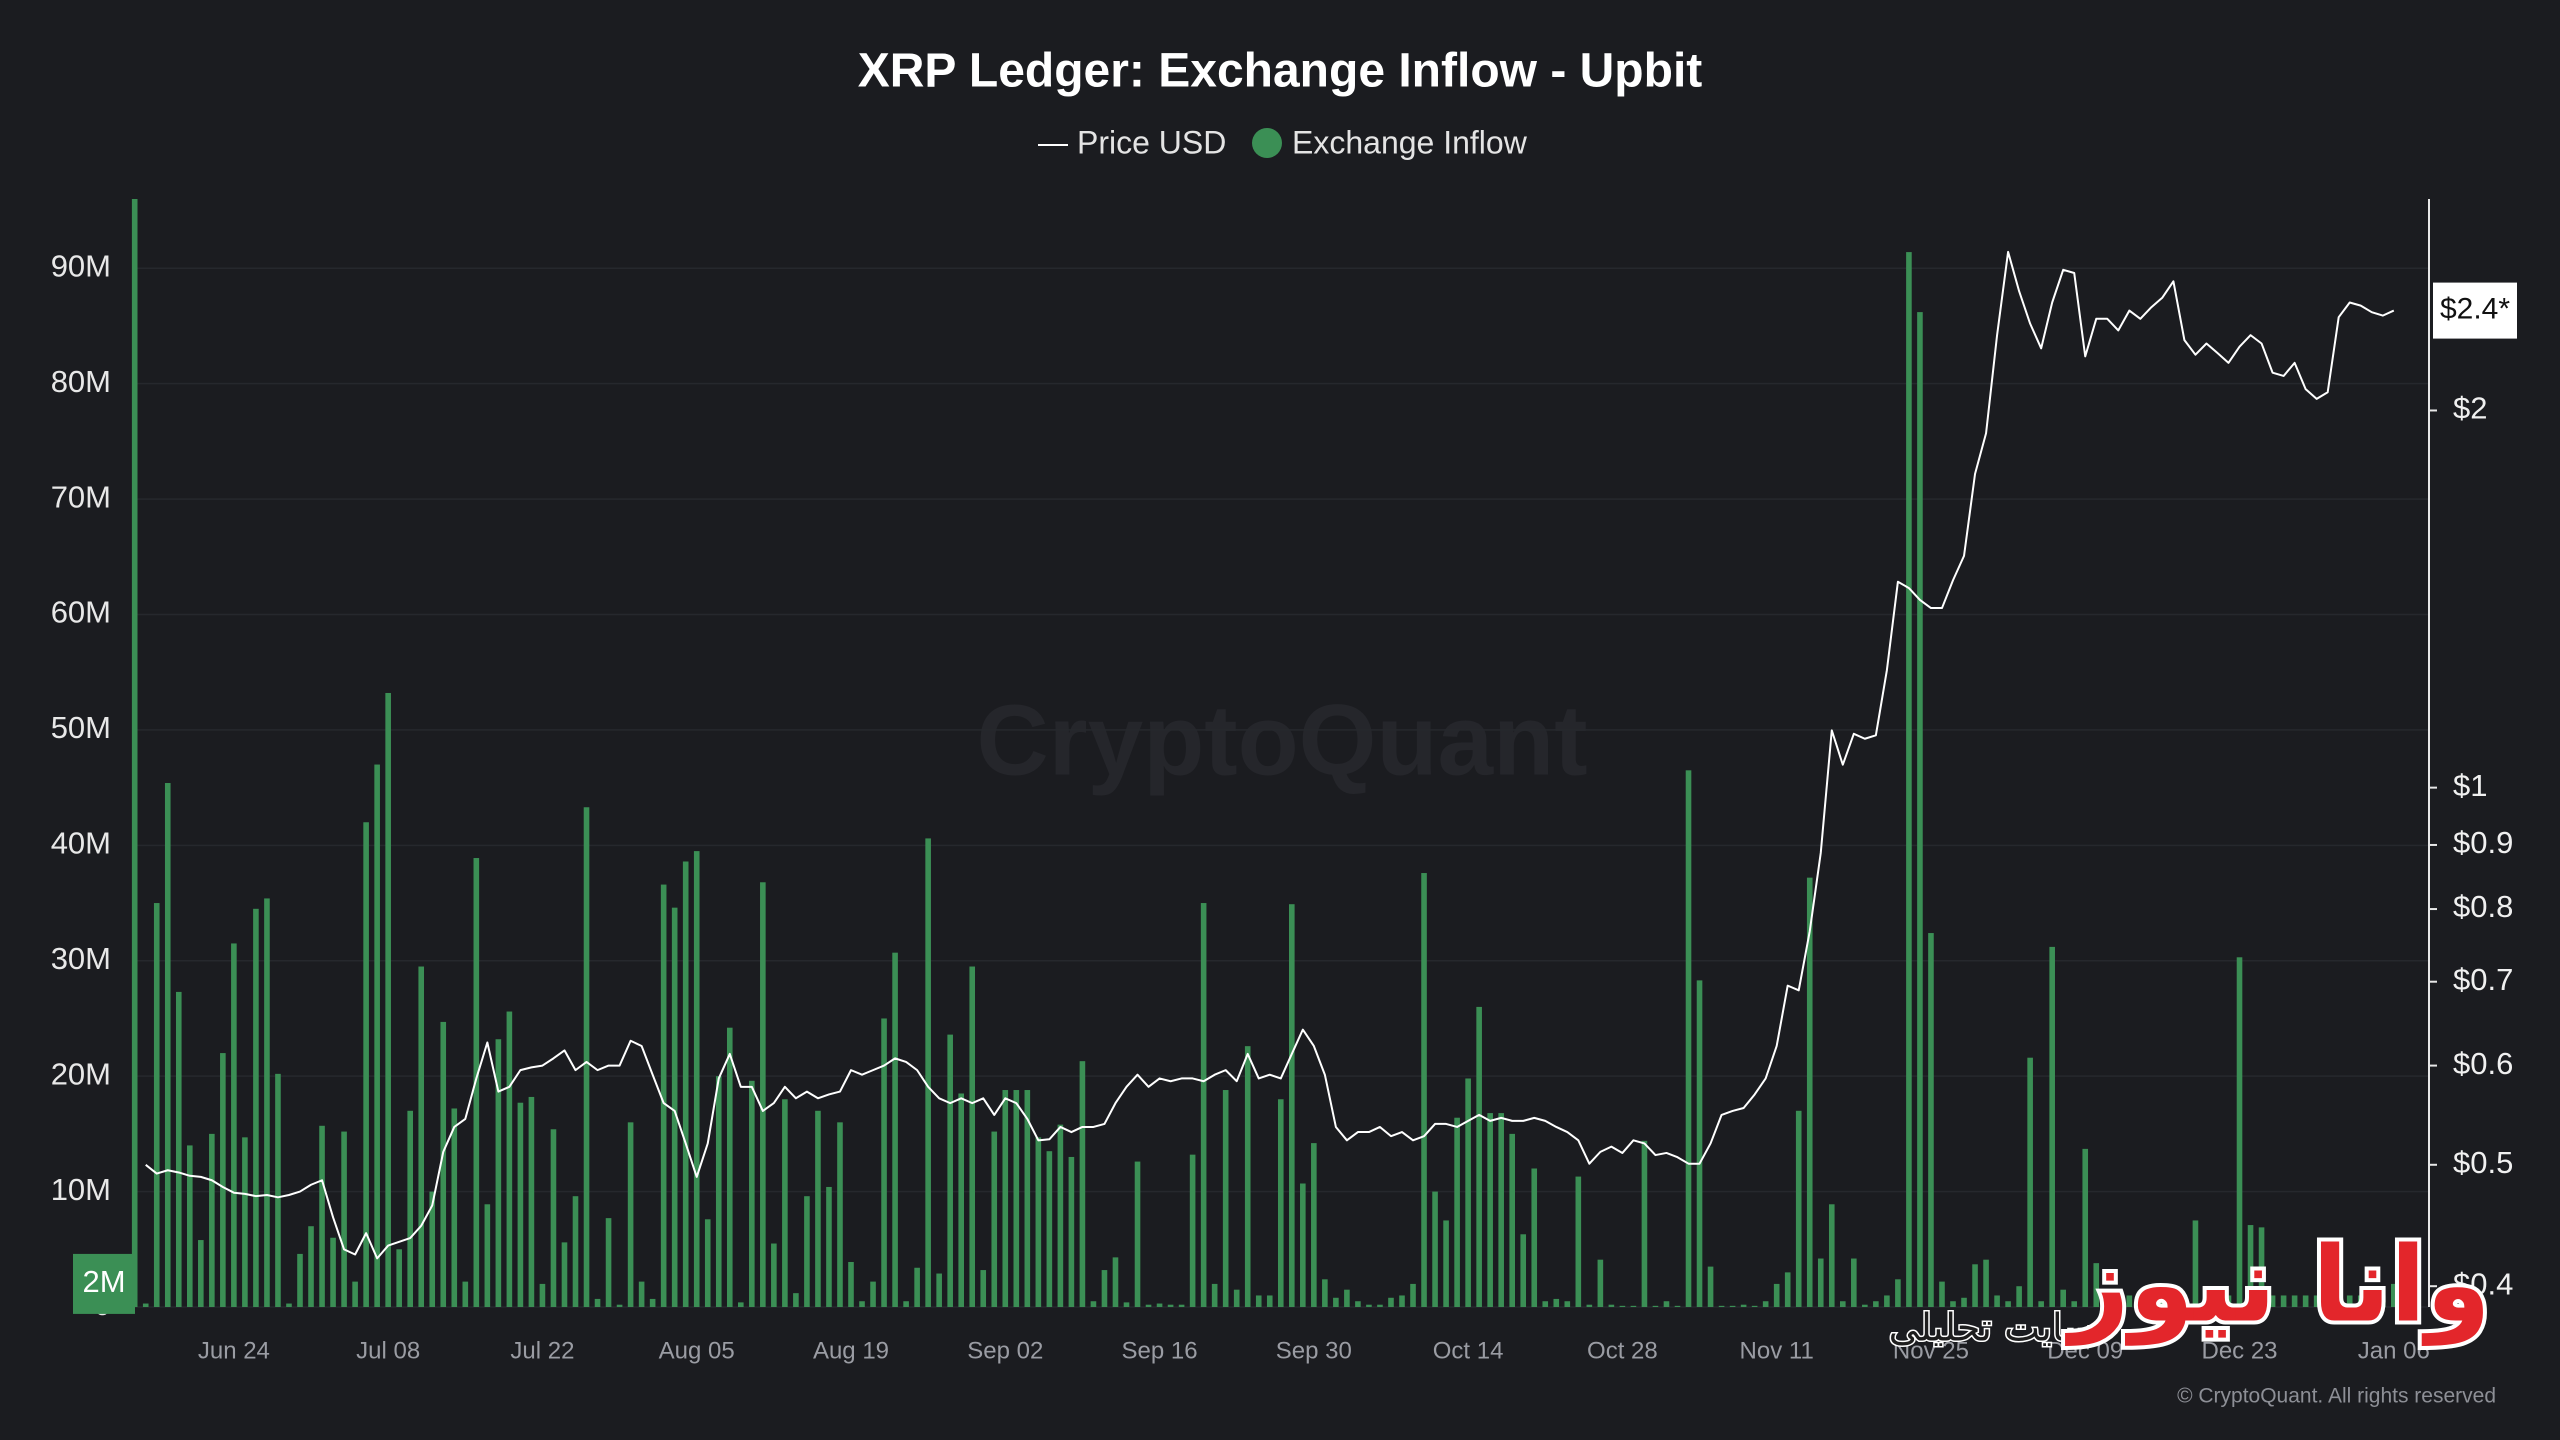 The image size is (2560, 1440). I want to click on watermark: CryptoQuant, so click(1281, 740).